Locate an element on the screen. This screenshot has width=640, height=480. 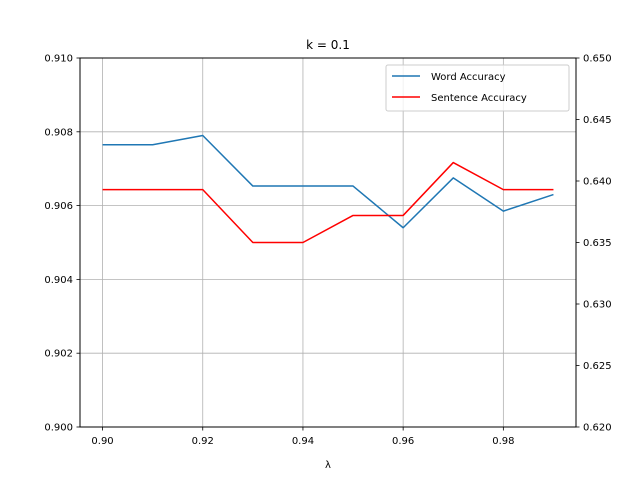
right-y-axis: 0.620 0.625 0.630 0.635 0.640 0.645 0.650 is located at coordinates (594, 244).